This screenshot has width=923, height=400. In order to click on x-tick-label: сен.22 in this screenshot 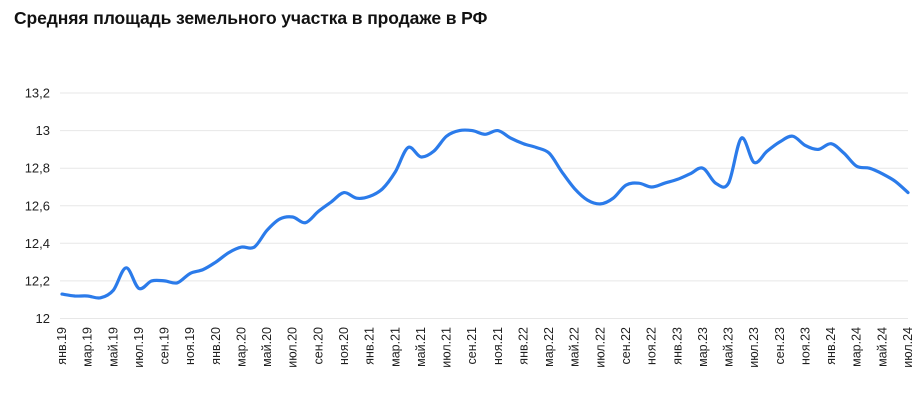, I will do `click(626, 346)`.